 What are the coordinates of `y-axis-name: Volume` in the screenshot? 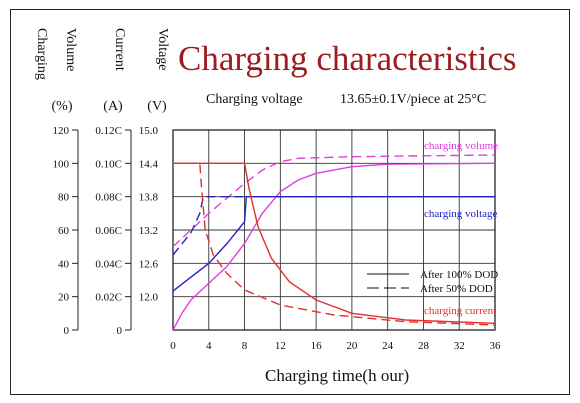 It's located at (70, 49).